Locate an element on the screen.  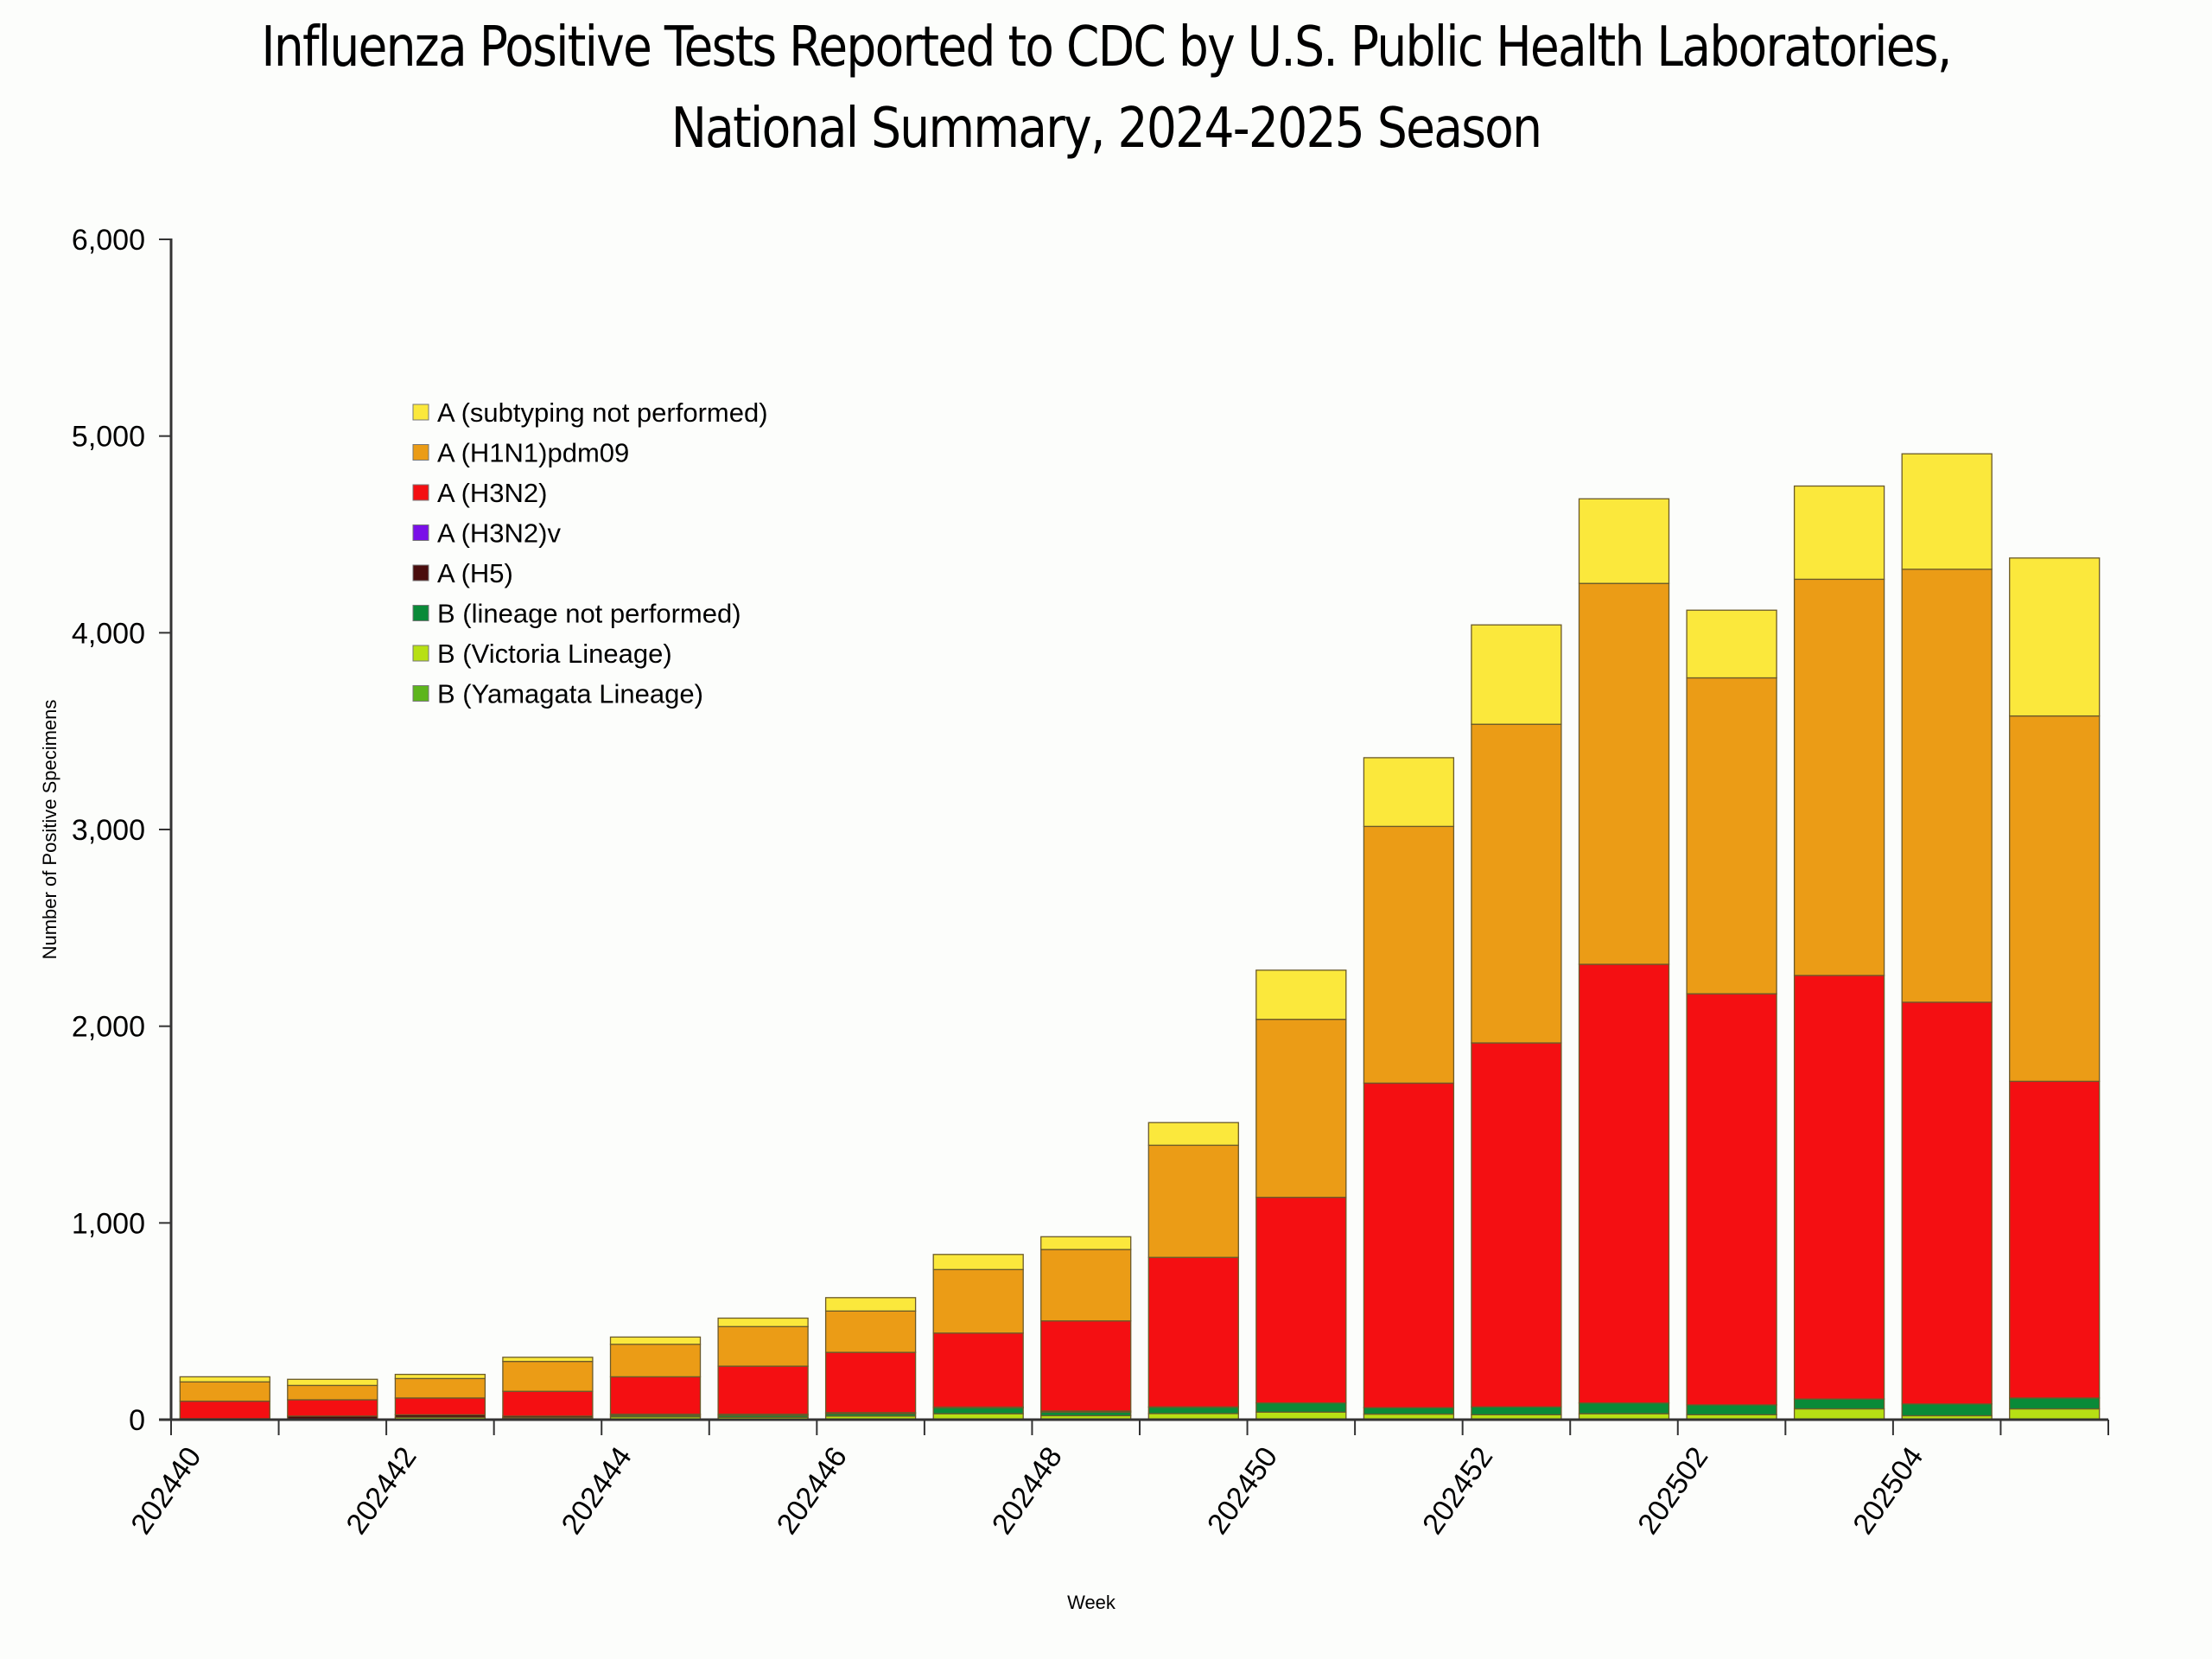
x-tick-label: 202504 is located at coordinates (1888, 1491).